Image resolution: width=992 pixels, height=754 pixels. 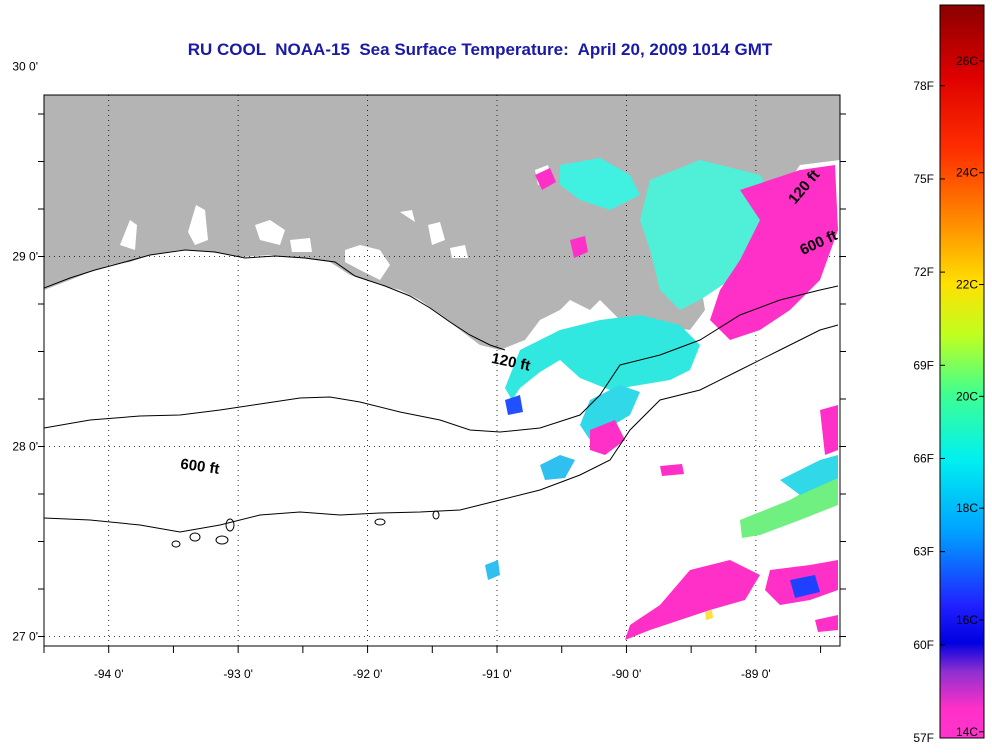 I want to click on colorbar-f-label: 72F, so click(x=923, y=272).